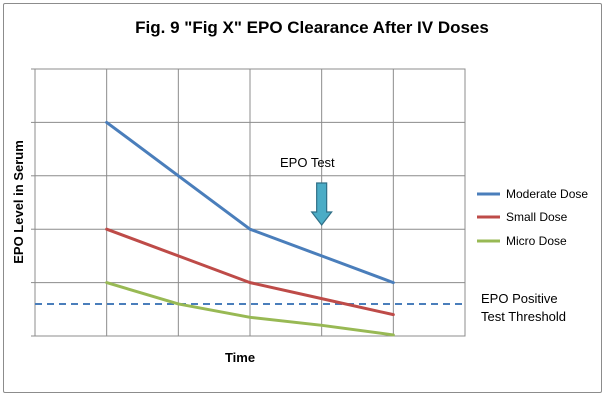 Image resolution: width=609 pixels, height=400 pixels. Describe the element at coordinates (240, 357) in the screenshot. I see `x-axis-label: Time` at that location.